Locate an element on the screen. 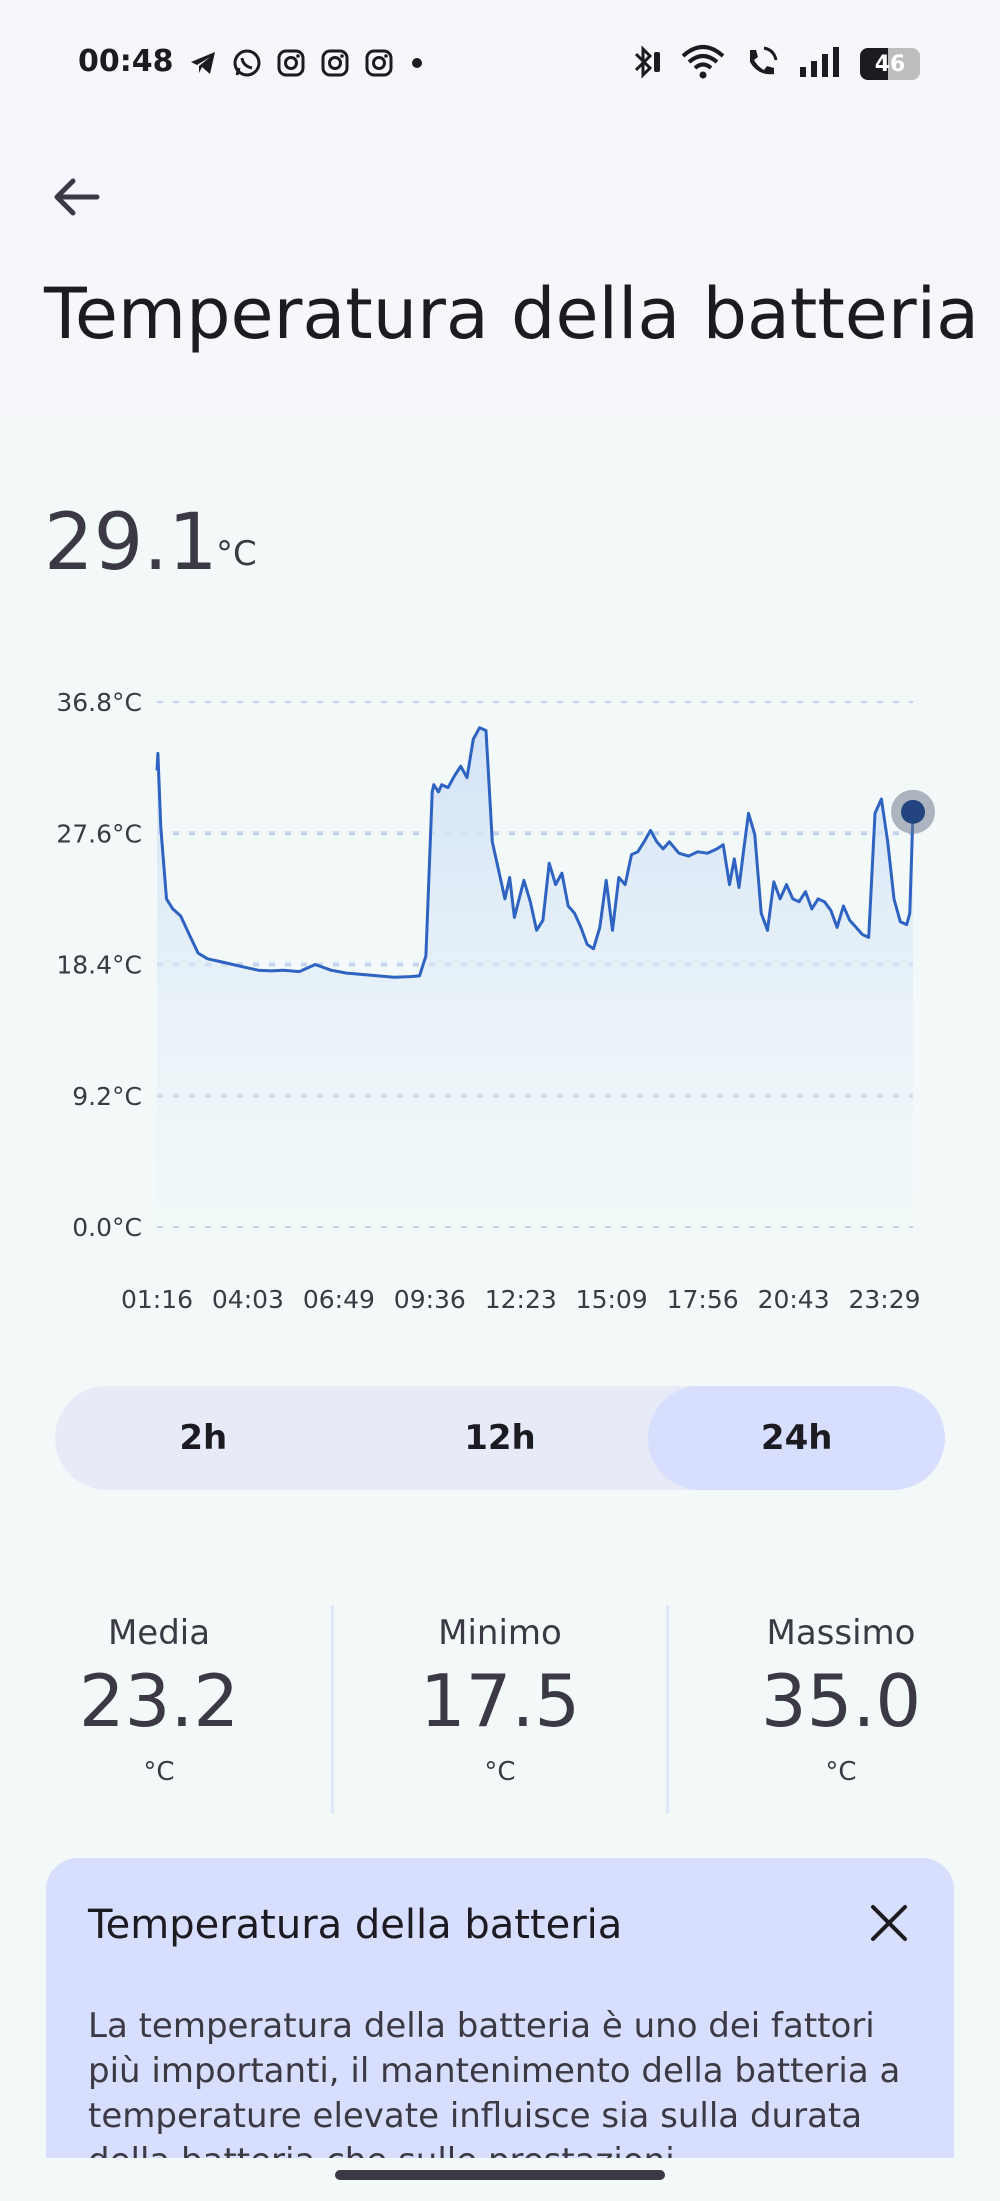 Image resolution: width=1000 pixels, height=2201 pixels. status-bar: 00:48 46 is located at coordinates (500, 65).